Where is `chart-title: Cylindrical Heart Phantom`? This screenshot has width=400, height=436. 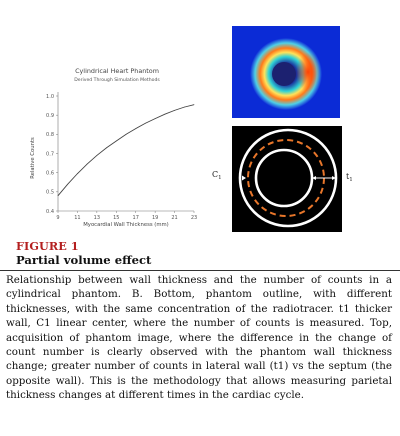 chart-title: Cylindrical Heart Phantom is located at coordinates (117, 71).